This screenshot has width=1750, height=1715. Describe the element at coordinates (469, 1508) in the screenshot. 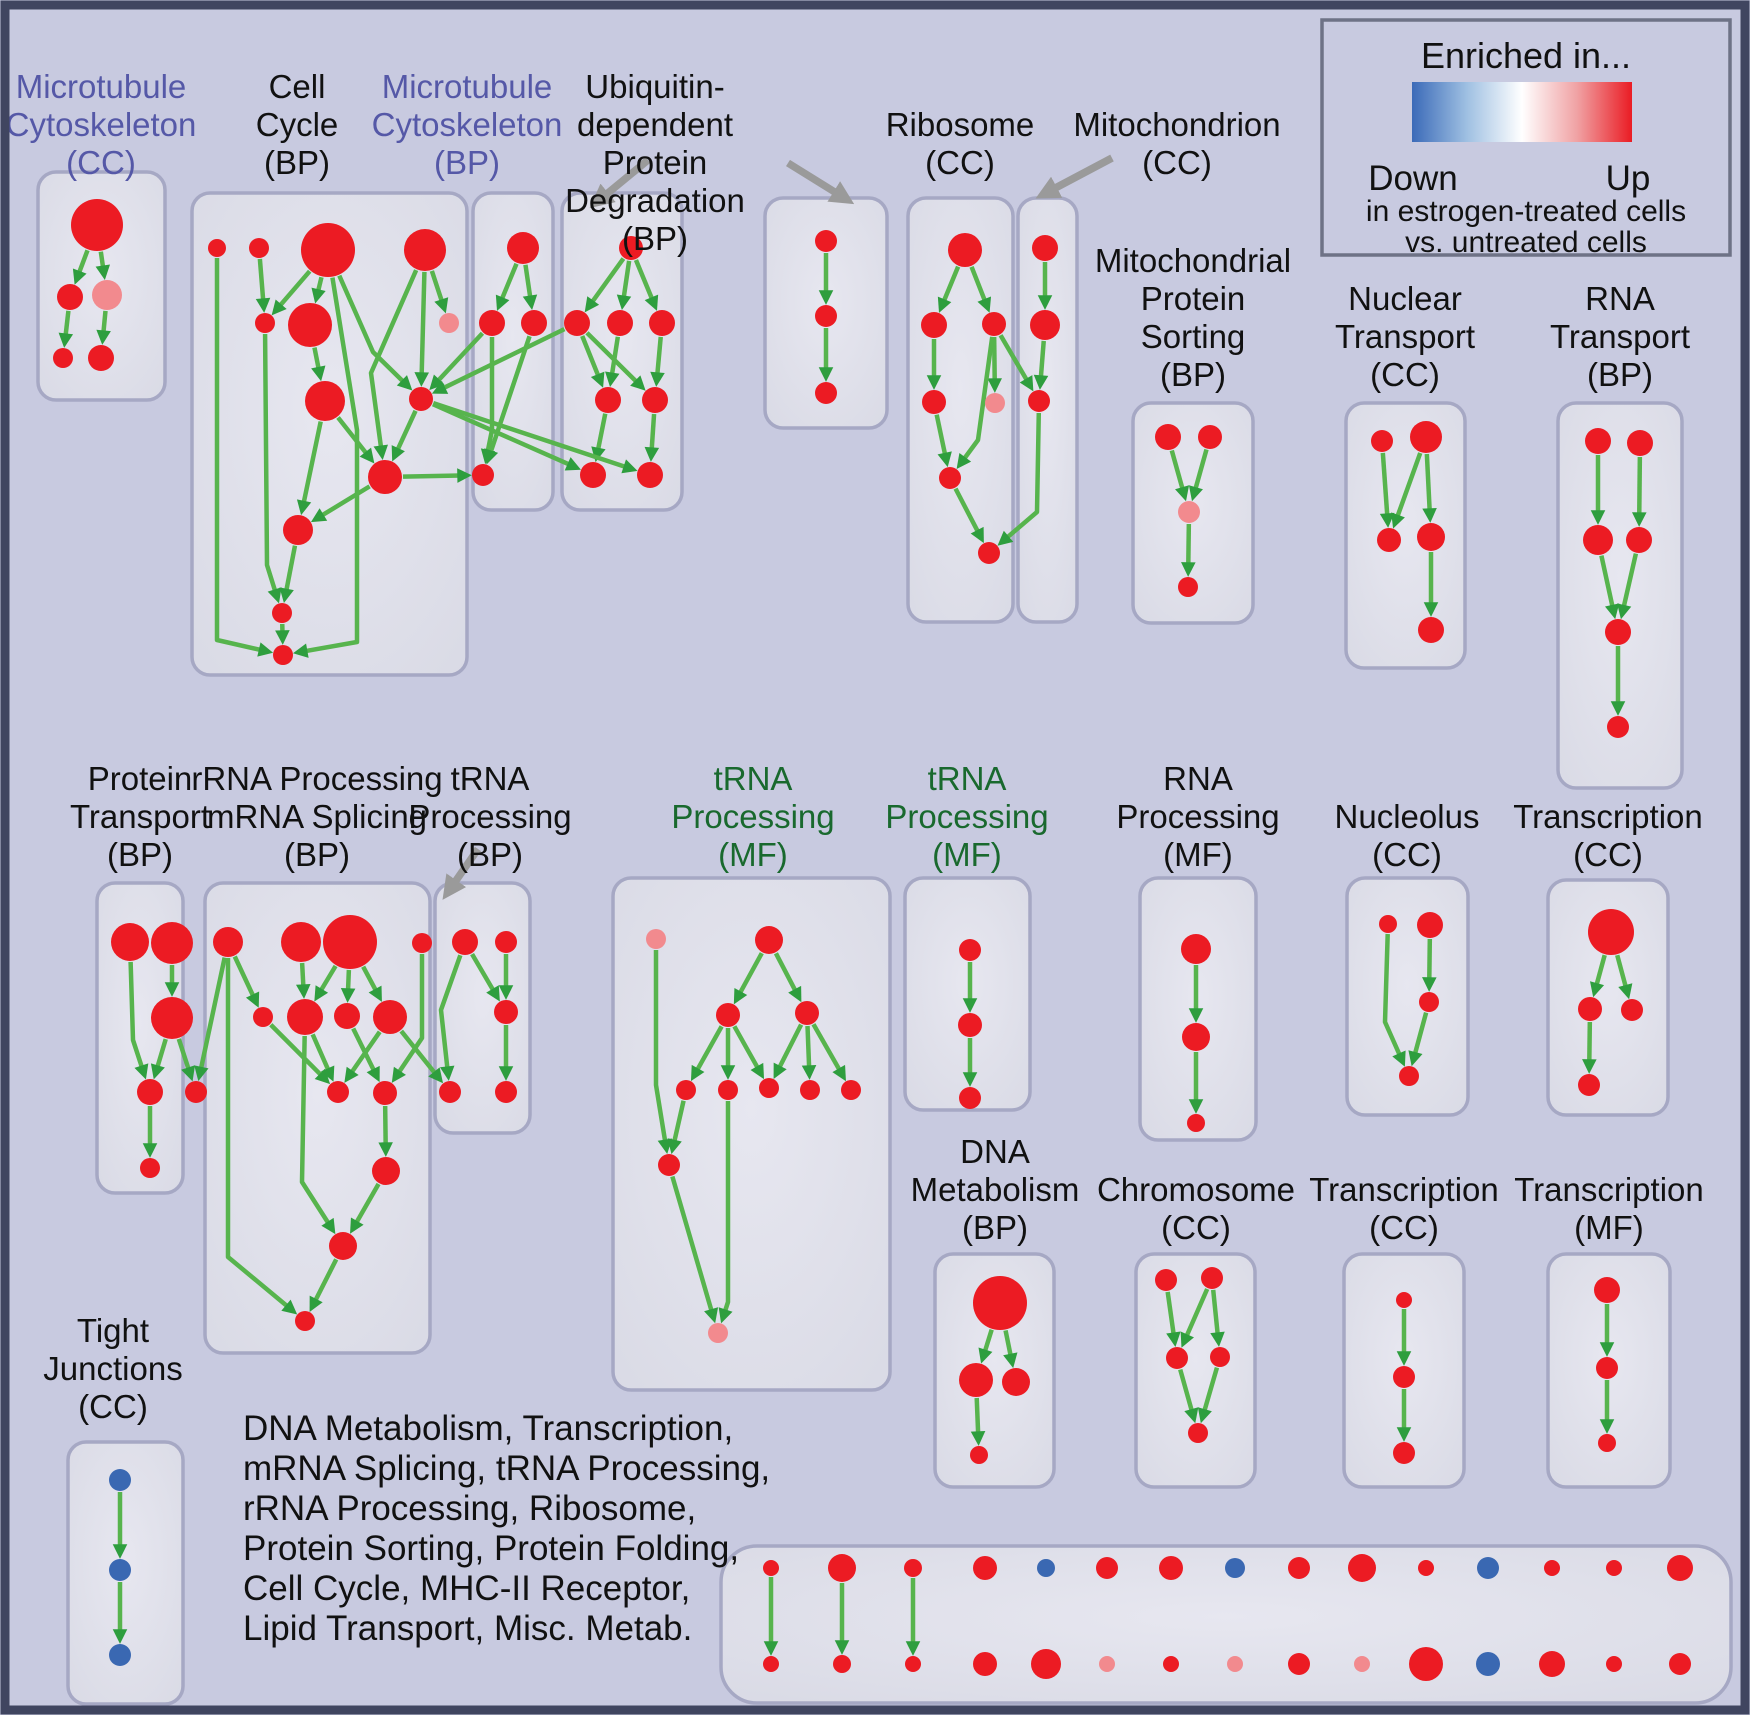

I see `misc-cluster-list: rRNA Processing, Ribosome,` at that location.